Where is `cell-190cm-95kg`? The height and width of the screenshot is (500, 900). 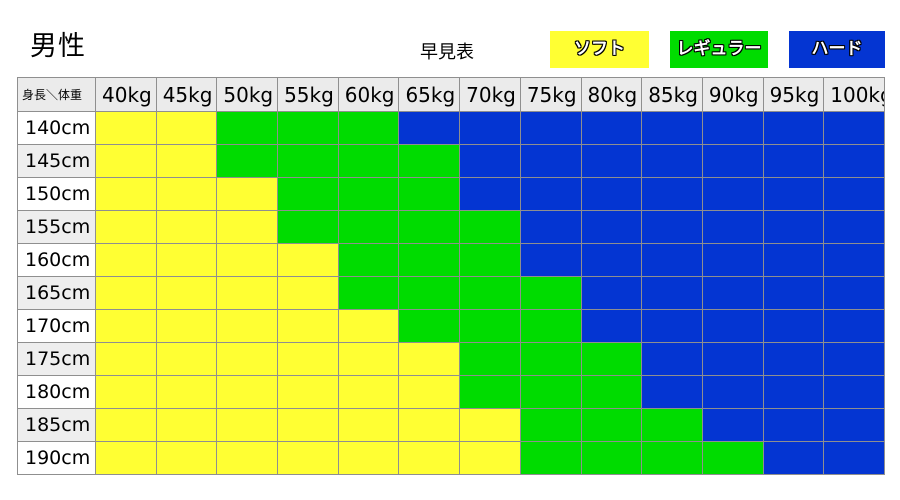 cell-190cm-95kg is located at coordinates (793, 458).